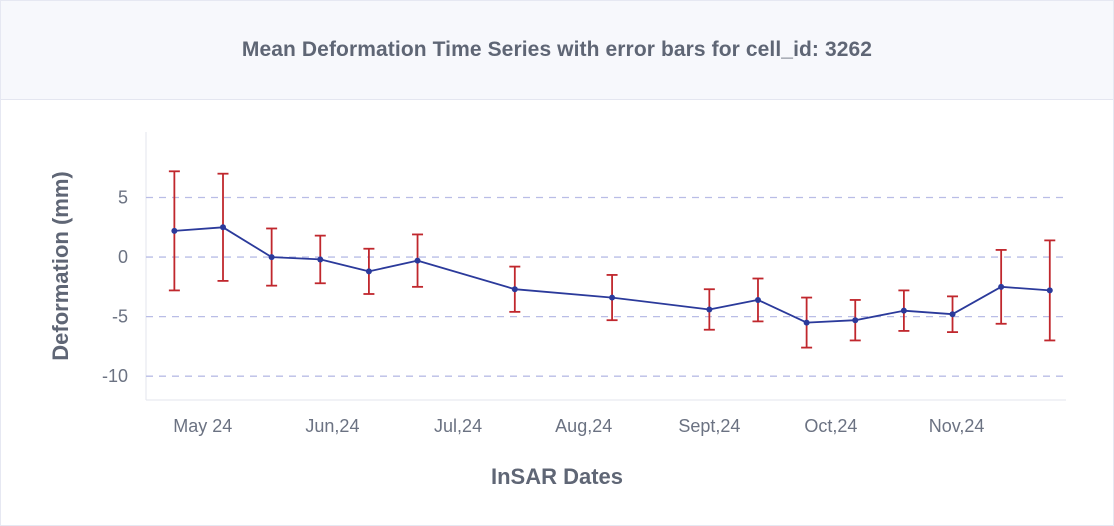  Describe the element at coordinates (123, 257) in the screenshot. I see `y-tick-label: 0` at that location.